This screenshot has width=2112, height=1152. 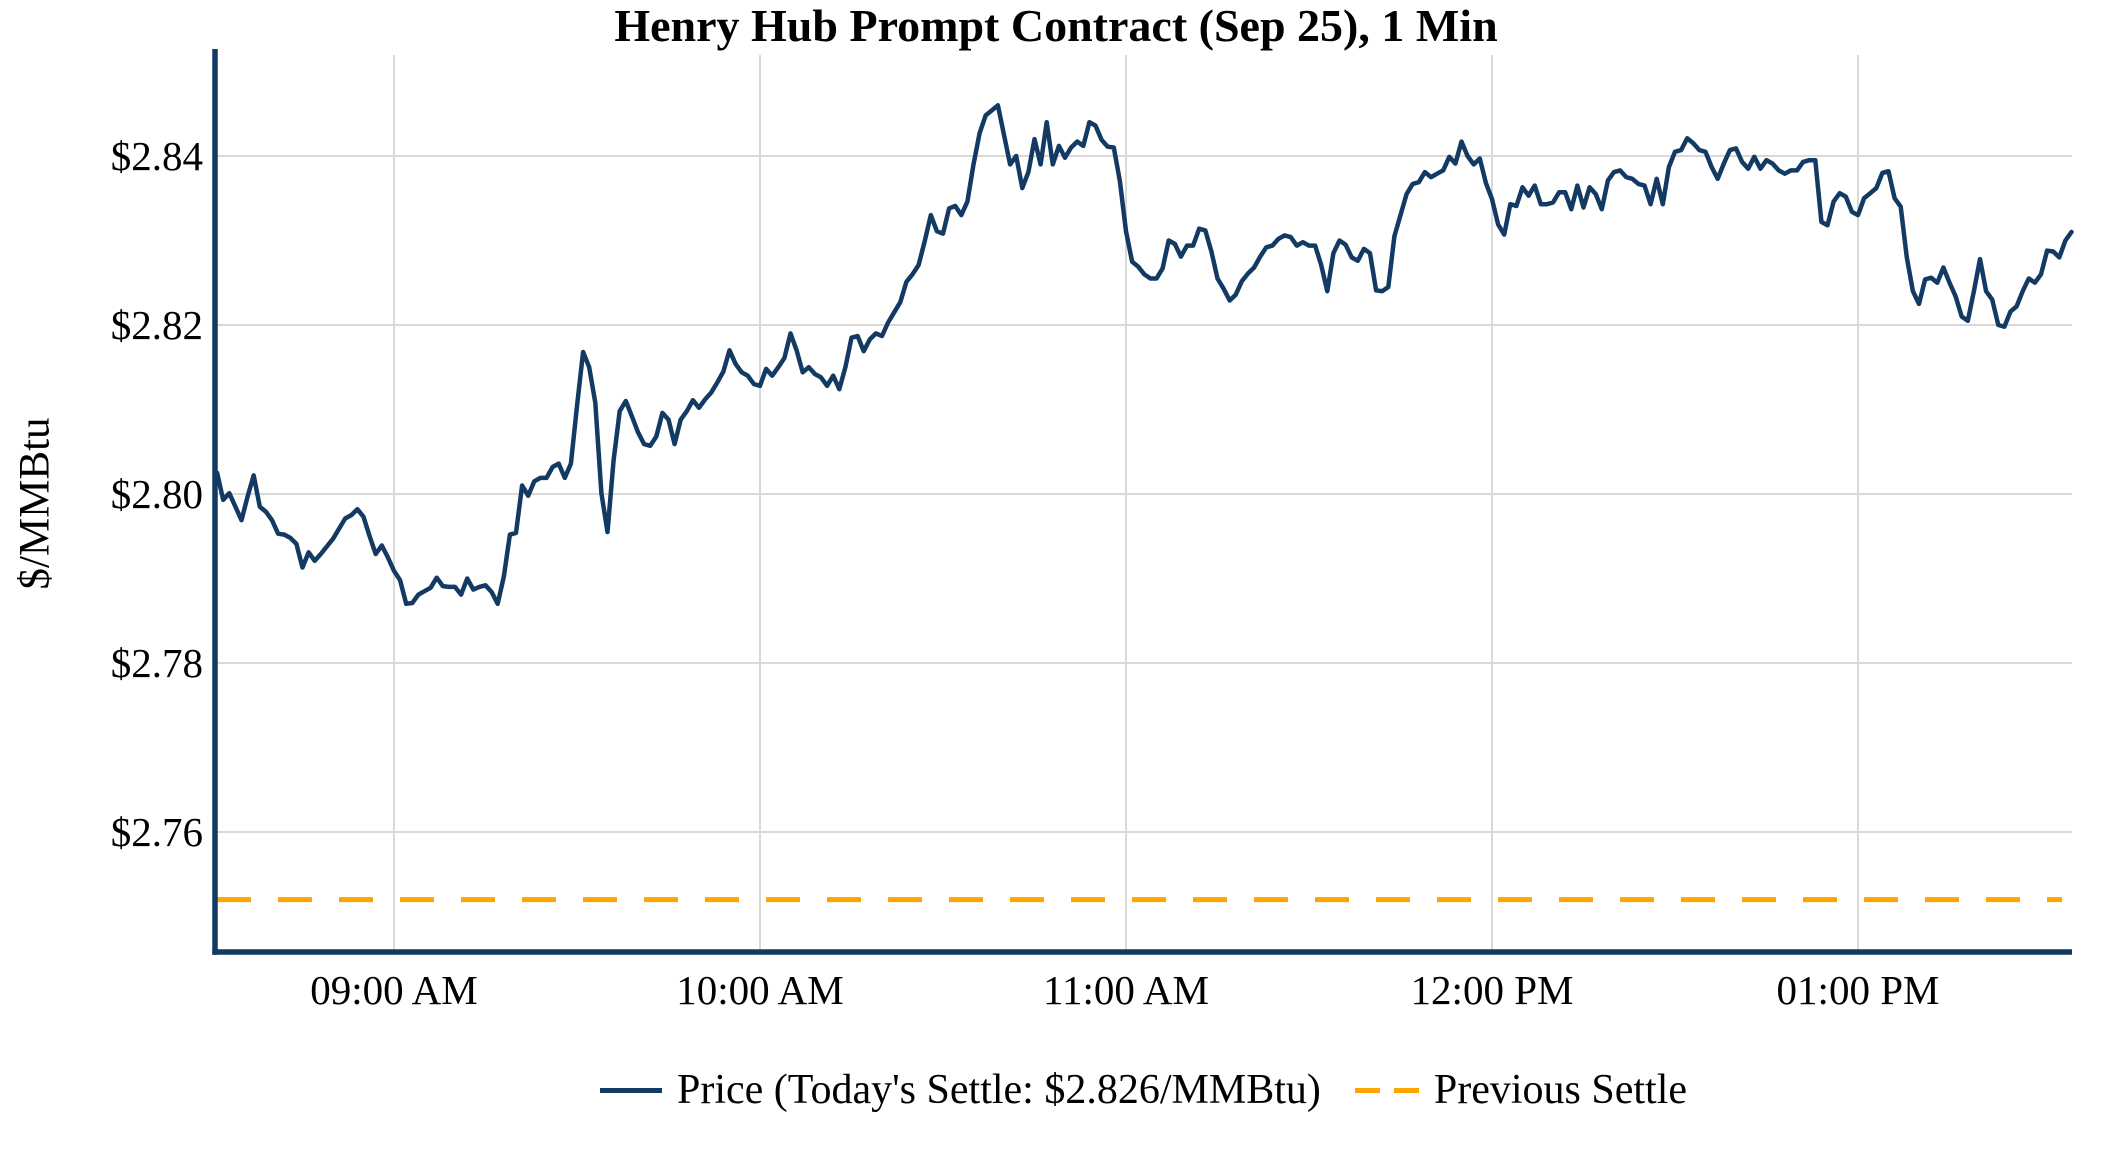 I want to click on x-tick-label: 09:00 AM, so click(x=393, y=990).